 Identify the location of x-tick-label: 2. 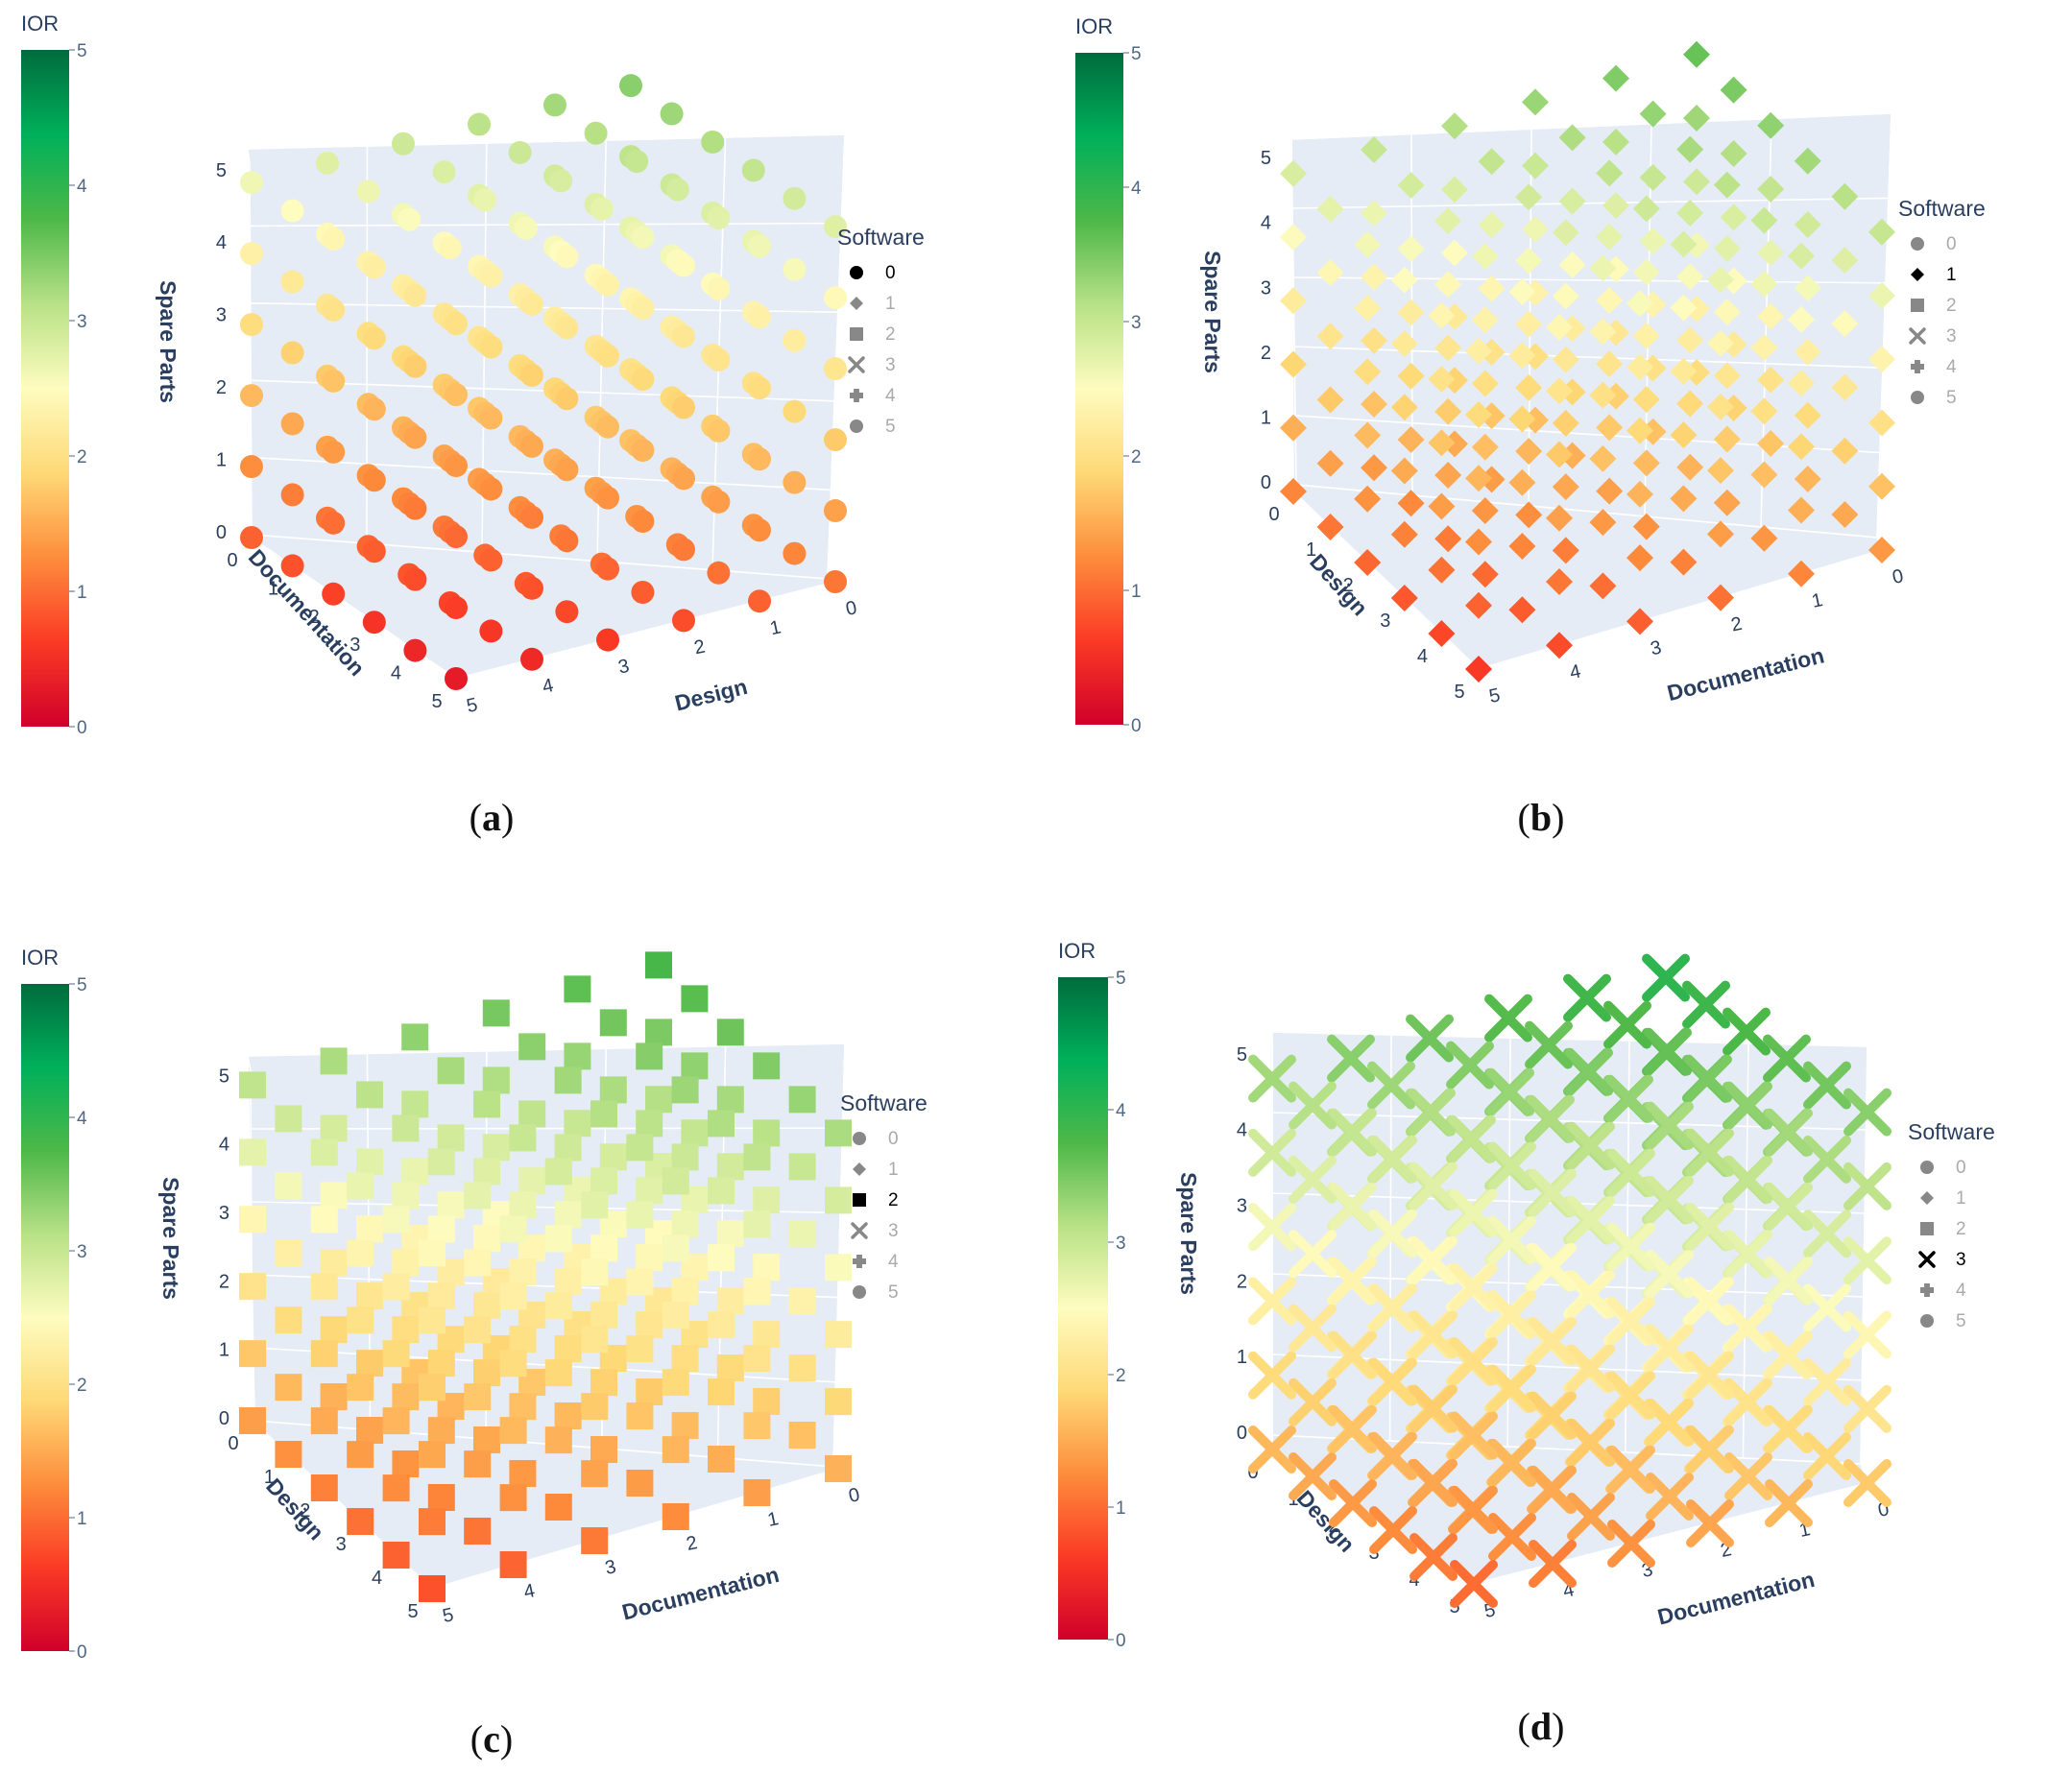
(692, 1543).